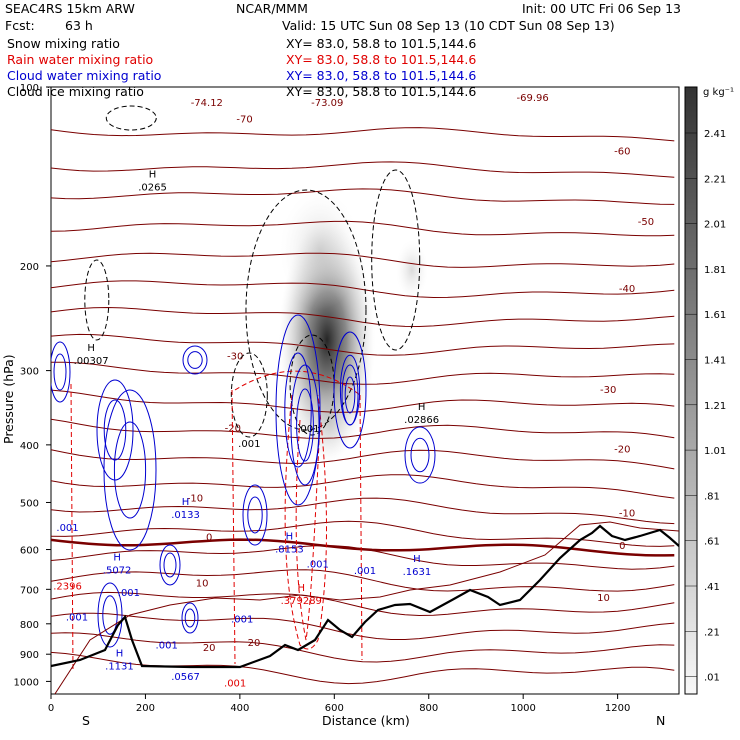  I want to click on y-tick-label: 300, so click(29, 372).